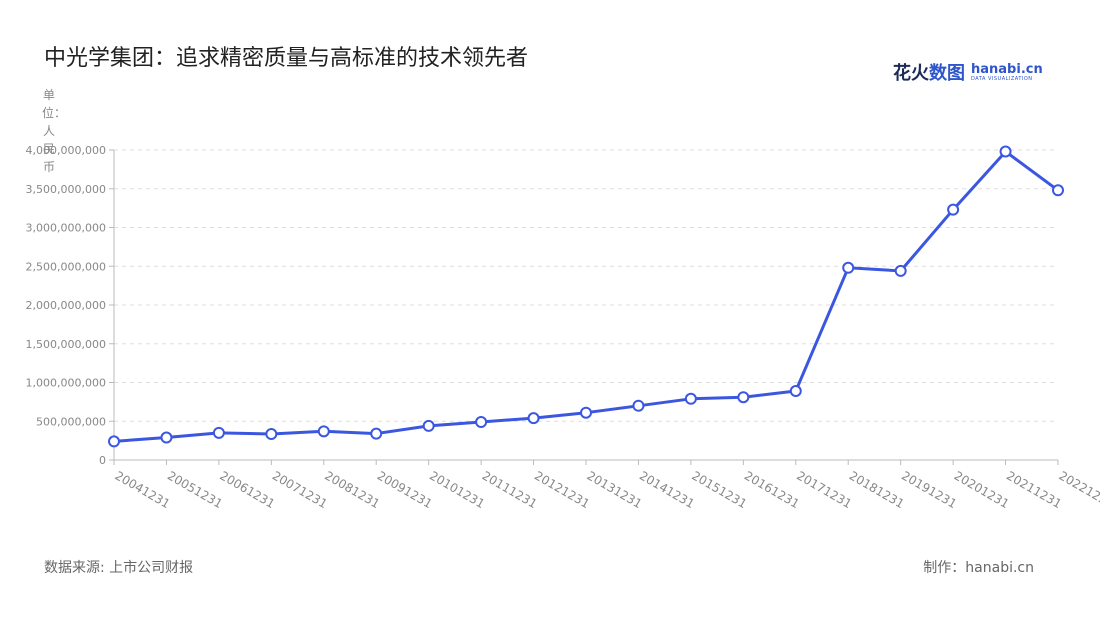 This screenshot has width=1100, height=620. I want to click on x-tick-label: 20091231, so click(405, 489).